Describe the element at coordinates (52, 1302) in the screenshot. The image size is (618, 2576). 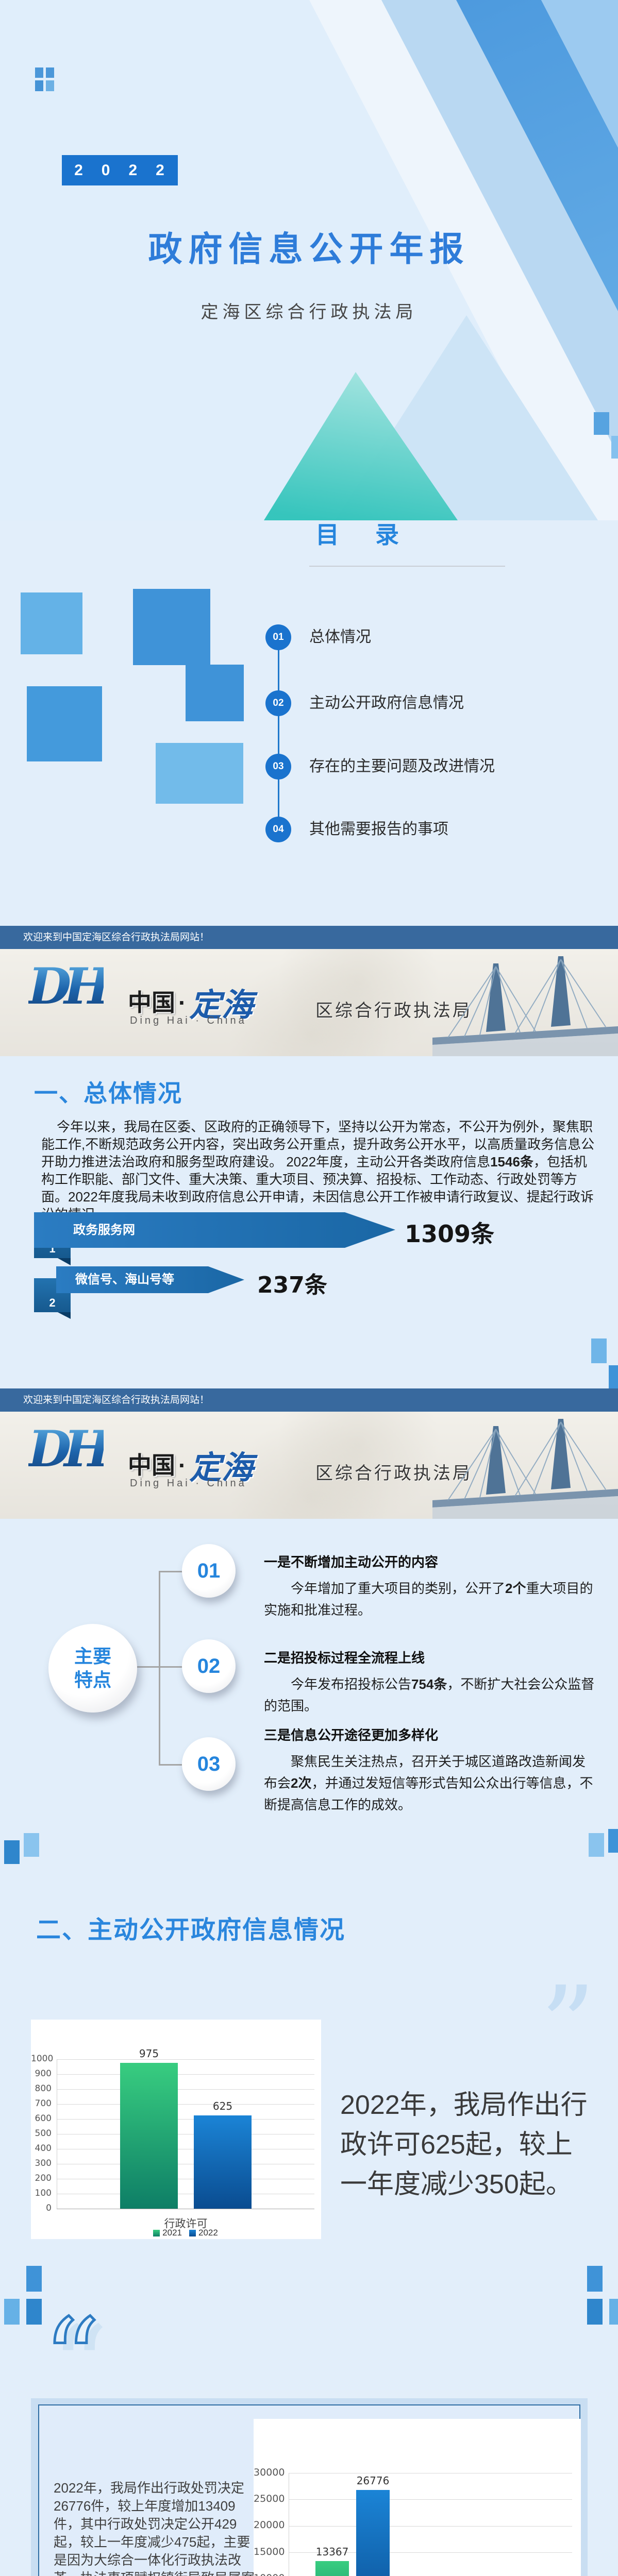
I see `stat-arrow-number: 2` at that location.